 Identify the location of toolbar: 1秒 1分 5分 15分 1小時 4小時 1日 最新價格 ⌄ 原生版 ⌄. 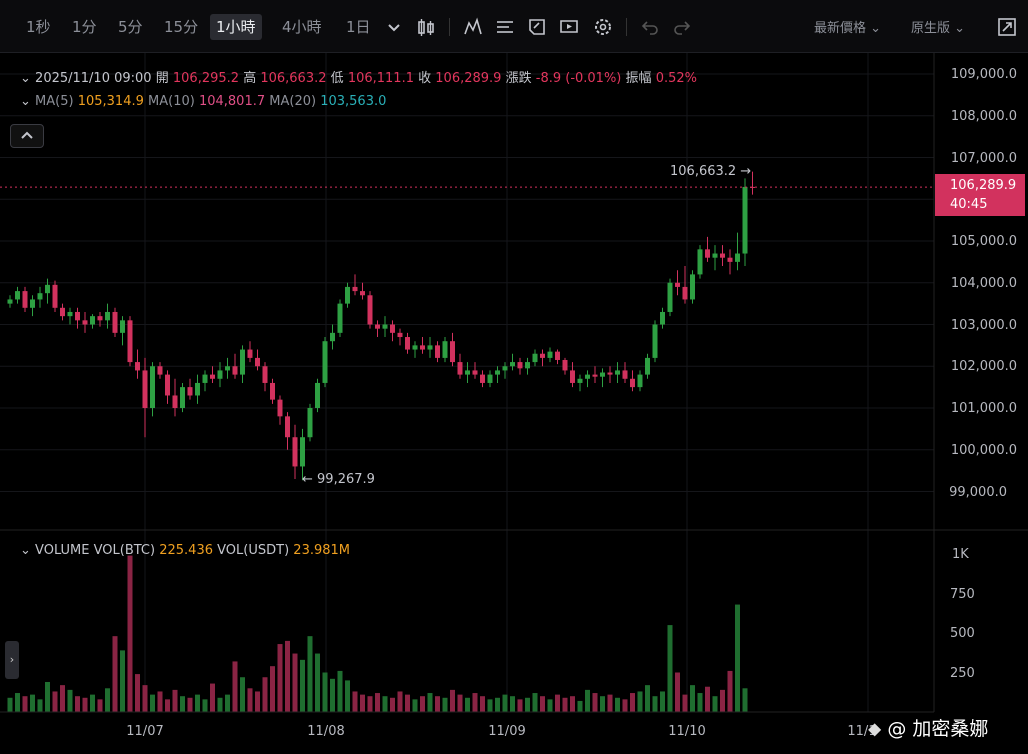
(514, 26).